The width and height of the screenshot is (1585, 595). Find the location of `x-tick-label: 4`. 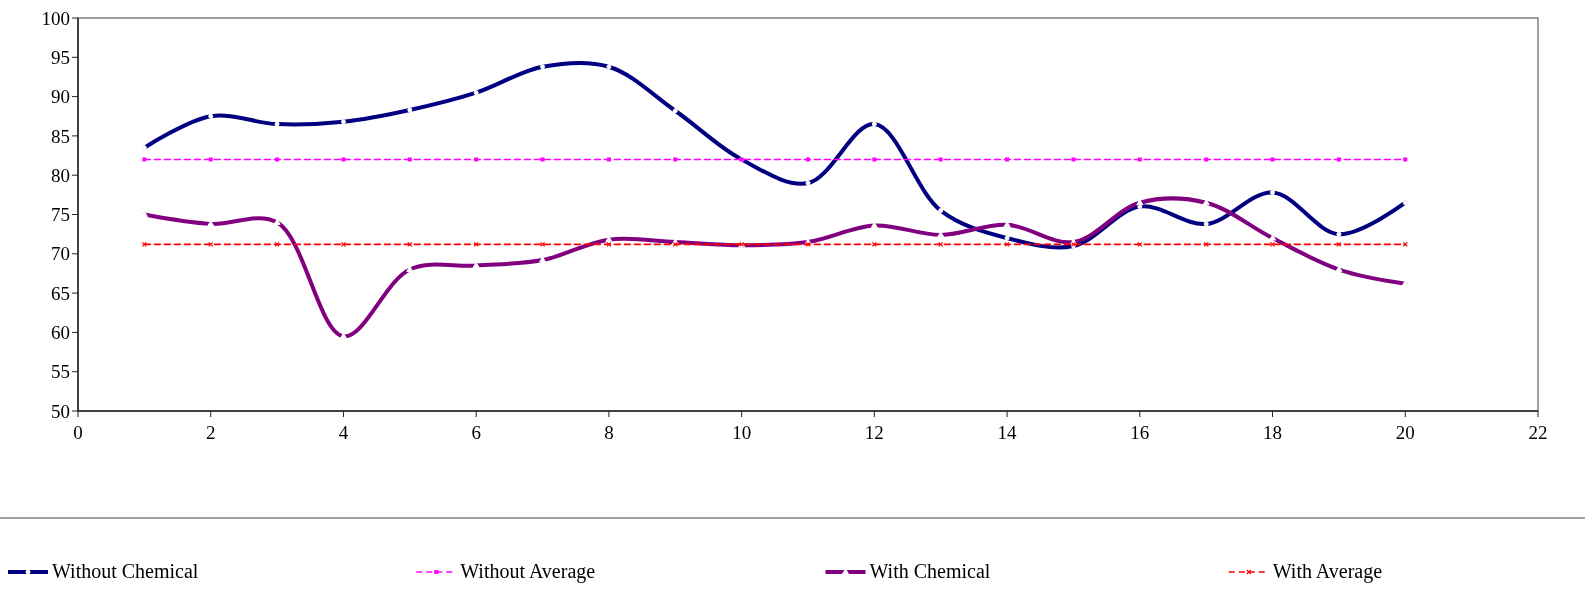

x-tick-label: 4 is located at coordinates (343, 432).